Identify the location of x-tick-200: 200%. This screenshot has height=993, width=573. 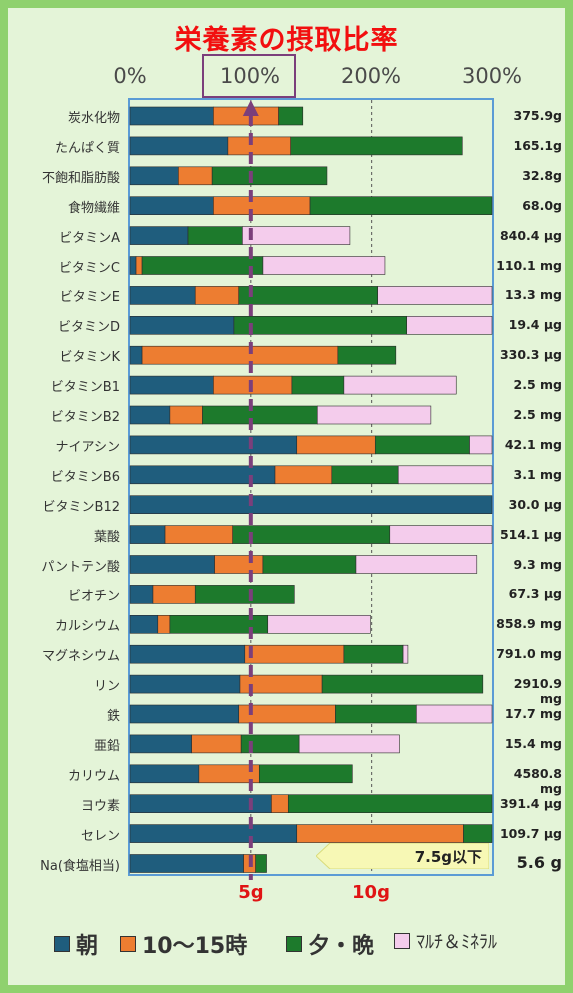
(371, 76).